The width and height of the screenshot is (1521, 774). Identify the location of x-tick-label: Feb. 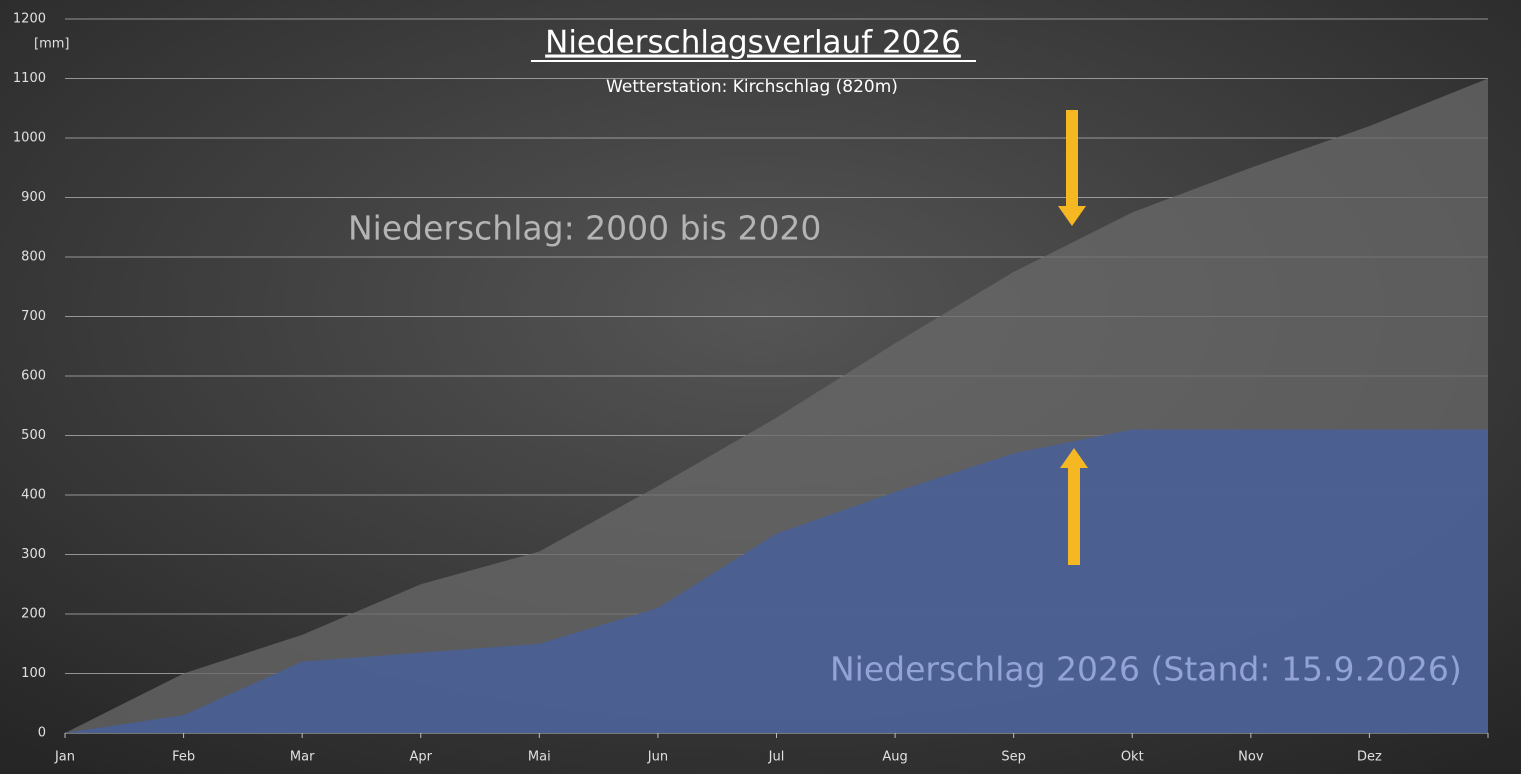
(183, 757).